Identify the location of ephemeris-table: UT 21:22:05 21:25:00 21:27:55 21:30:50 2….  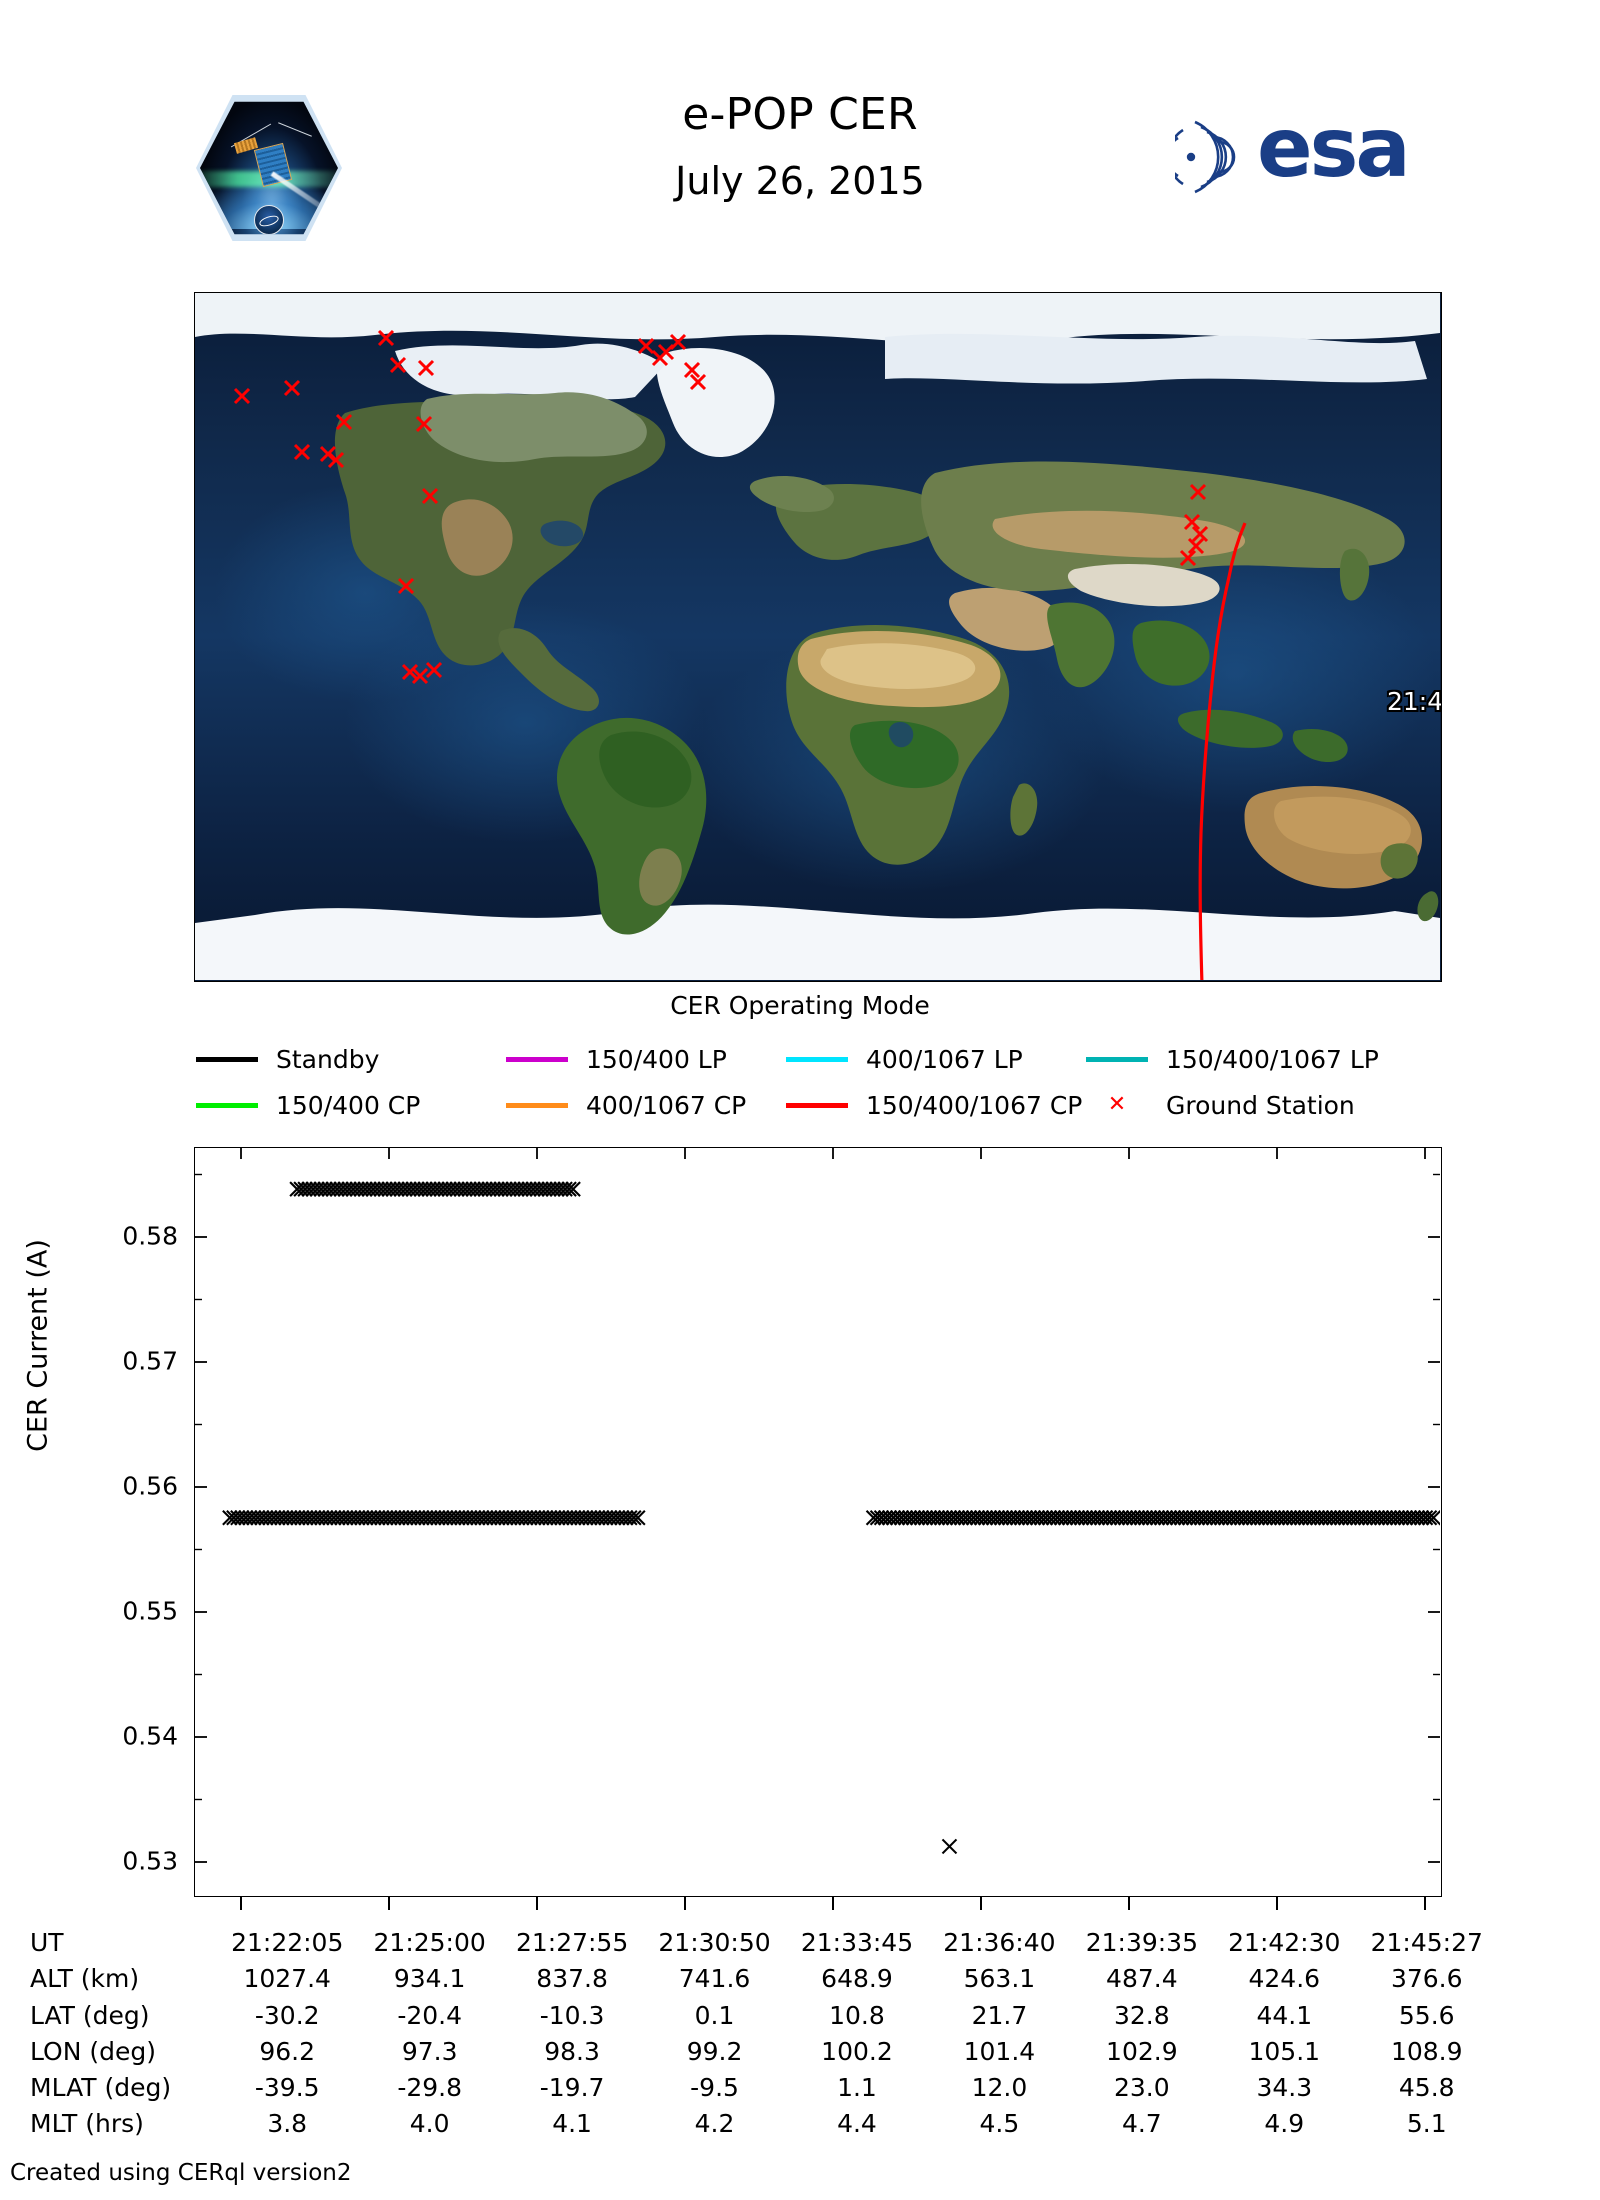
(763, 2034).